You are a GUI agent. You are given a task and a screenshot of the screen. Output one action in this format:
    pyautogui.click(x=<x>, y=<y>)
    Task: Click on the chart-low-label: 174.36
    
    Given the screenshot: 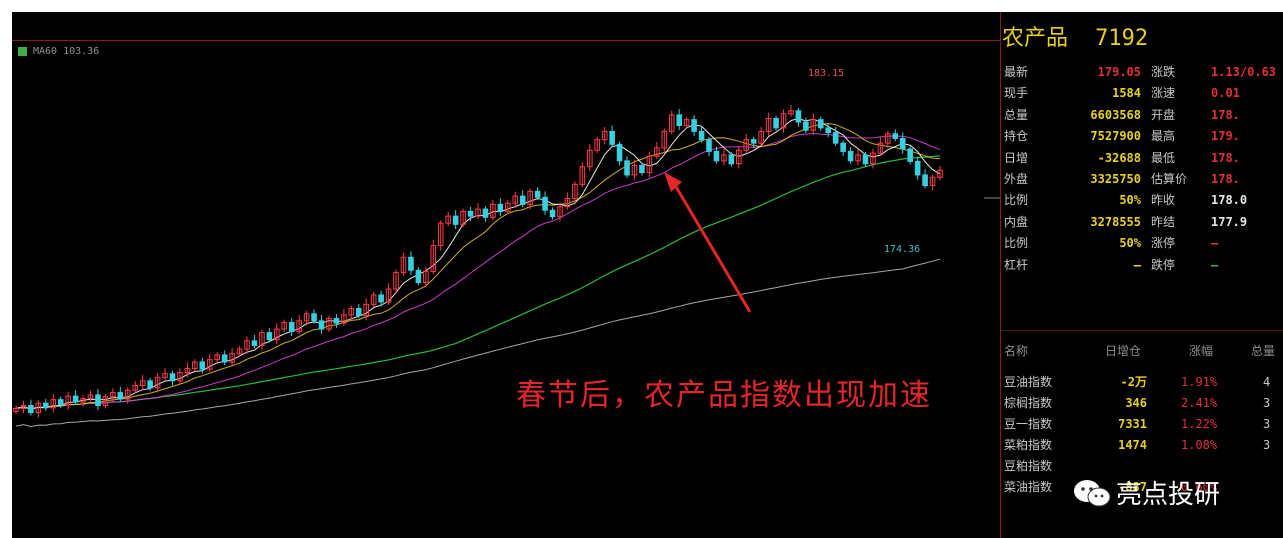 What is the action you would take?
    pyautogui.click(x=902, y=249)
    